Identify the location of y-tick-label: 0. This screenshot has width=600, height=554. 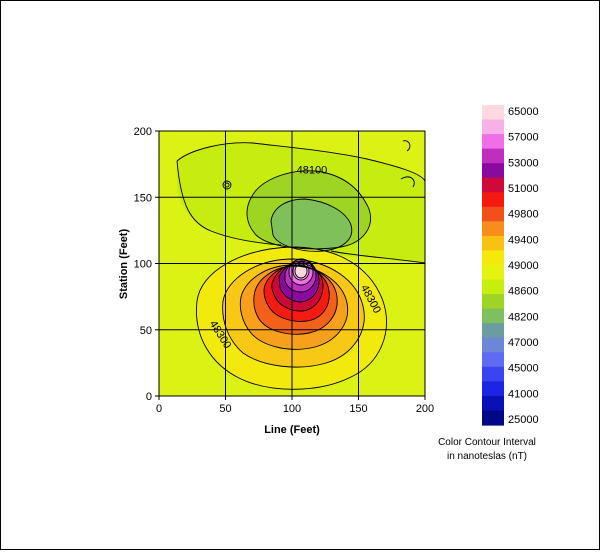
(149, 397).